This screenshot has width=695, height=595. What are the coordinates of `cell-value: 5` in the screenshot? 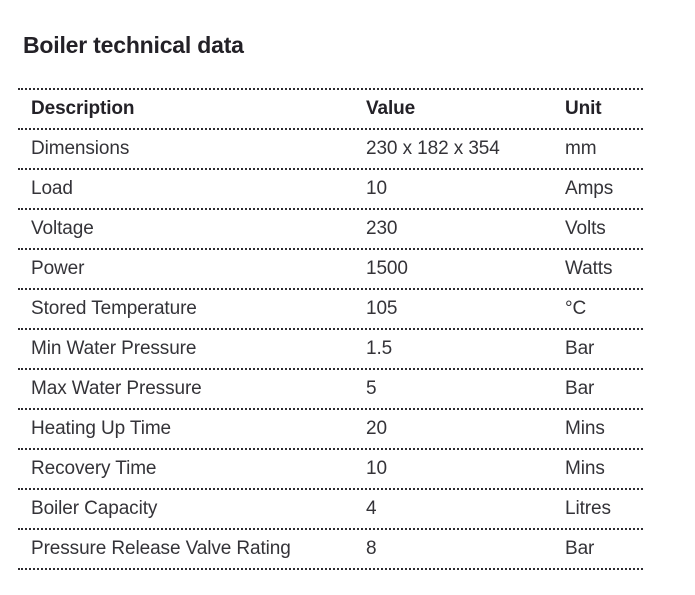 It's located at (371, 388).